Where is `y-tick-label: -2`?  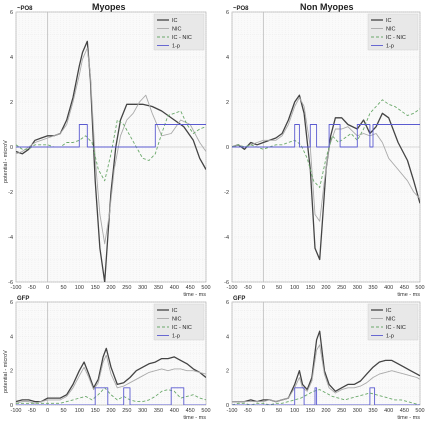
y-tick-label: -2 is located at coordinates (10, 193).